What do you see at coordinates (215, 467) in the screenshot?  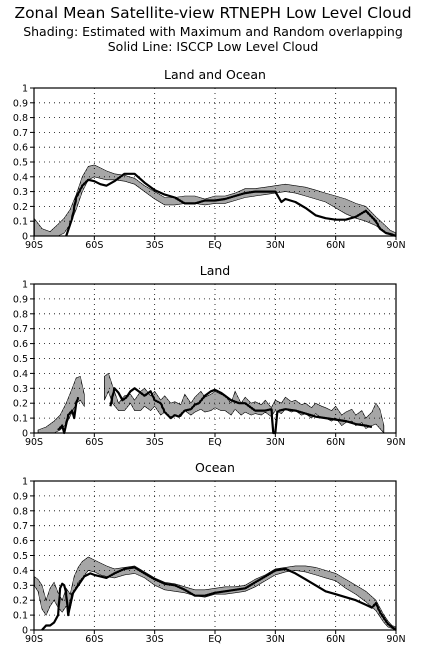 I see `chart-title: Ocean` at bounding box center [215, 467].